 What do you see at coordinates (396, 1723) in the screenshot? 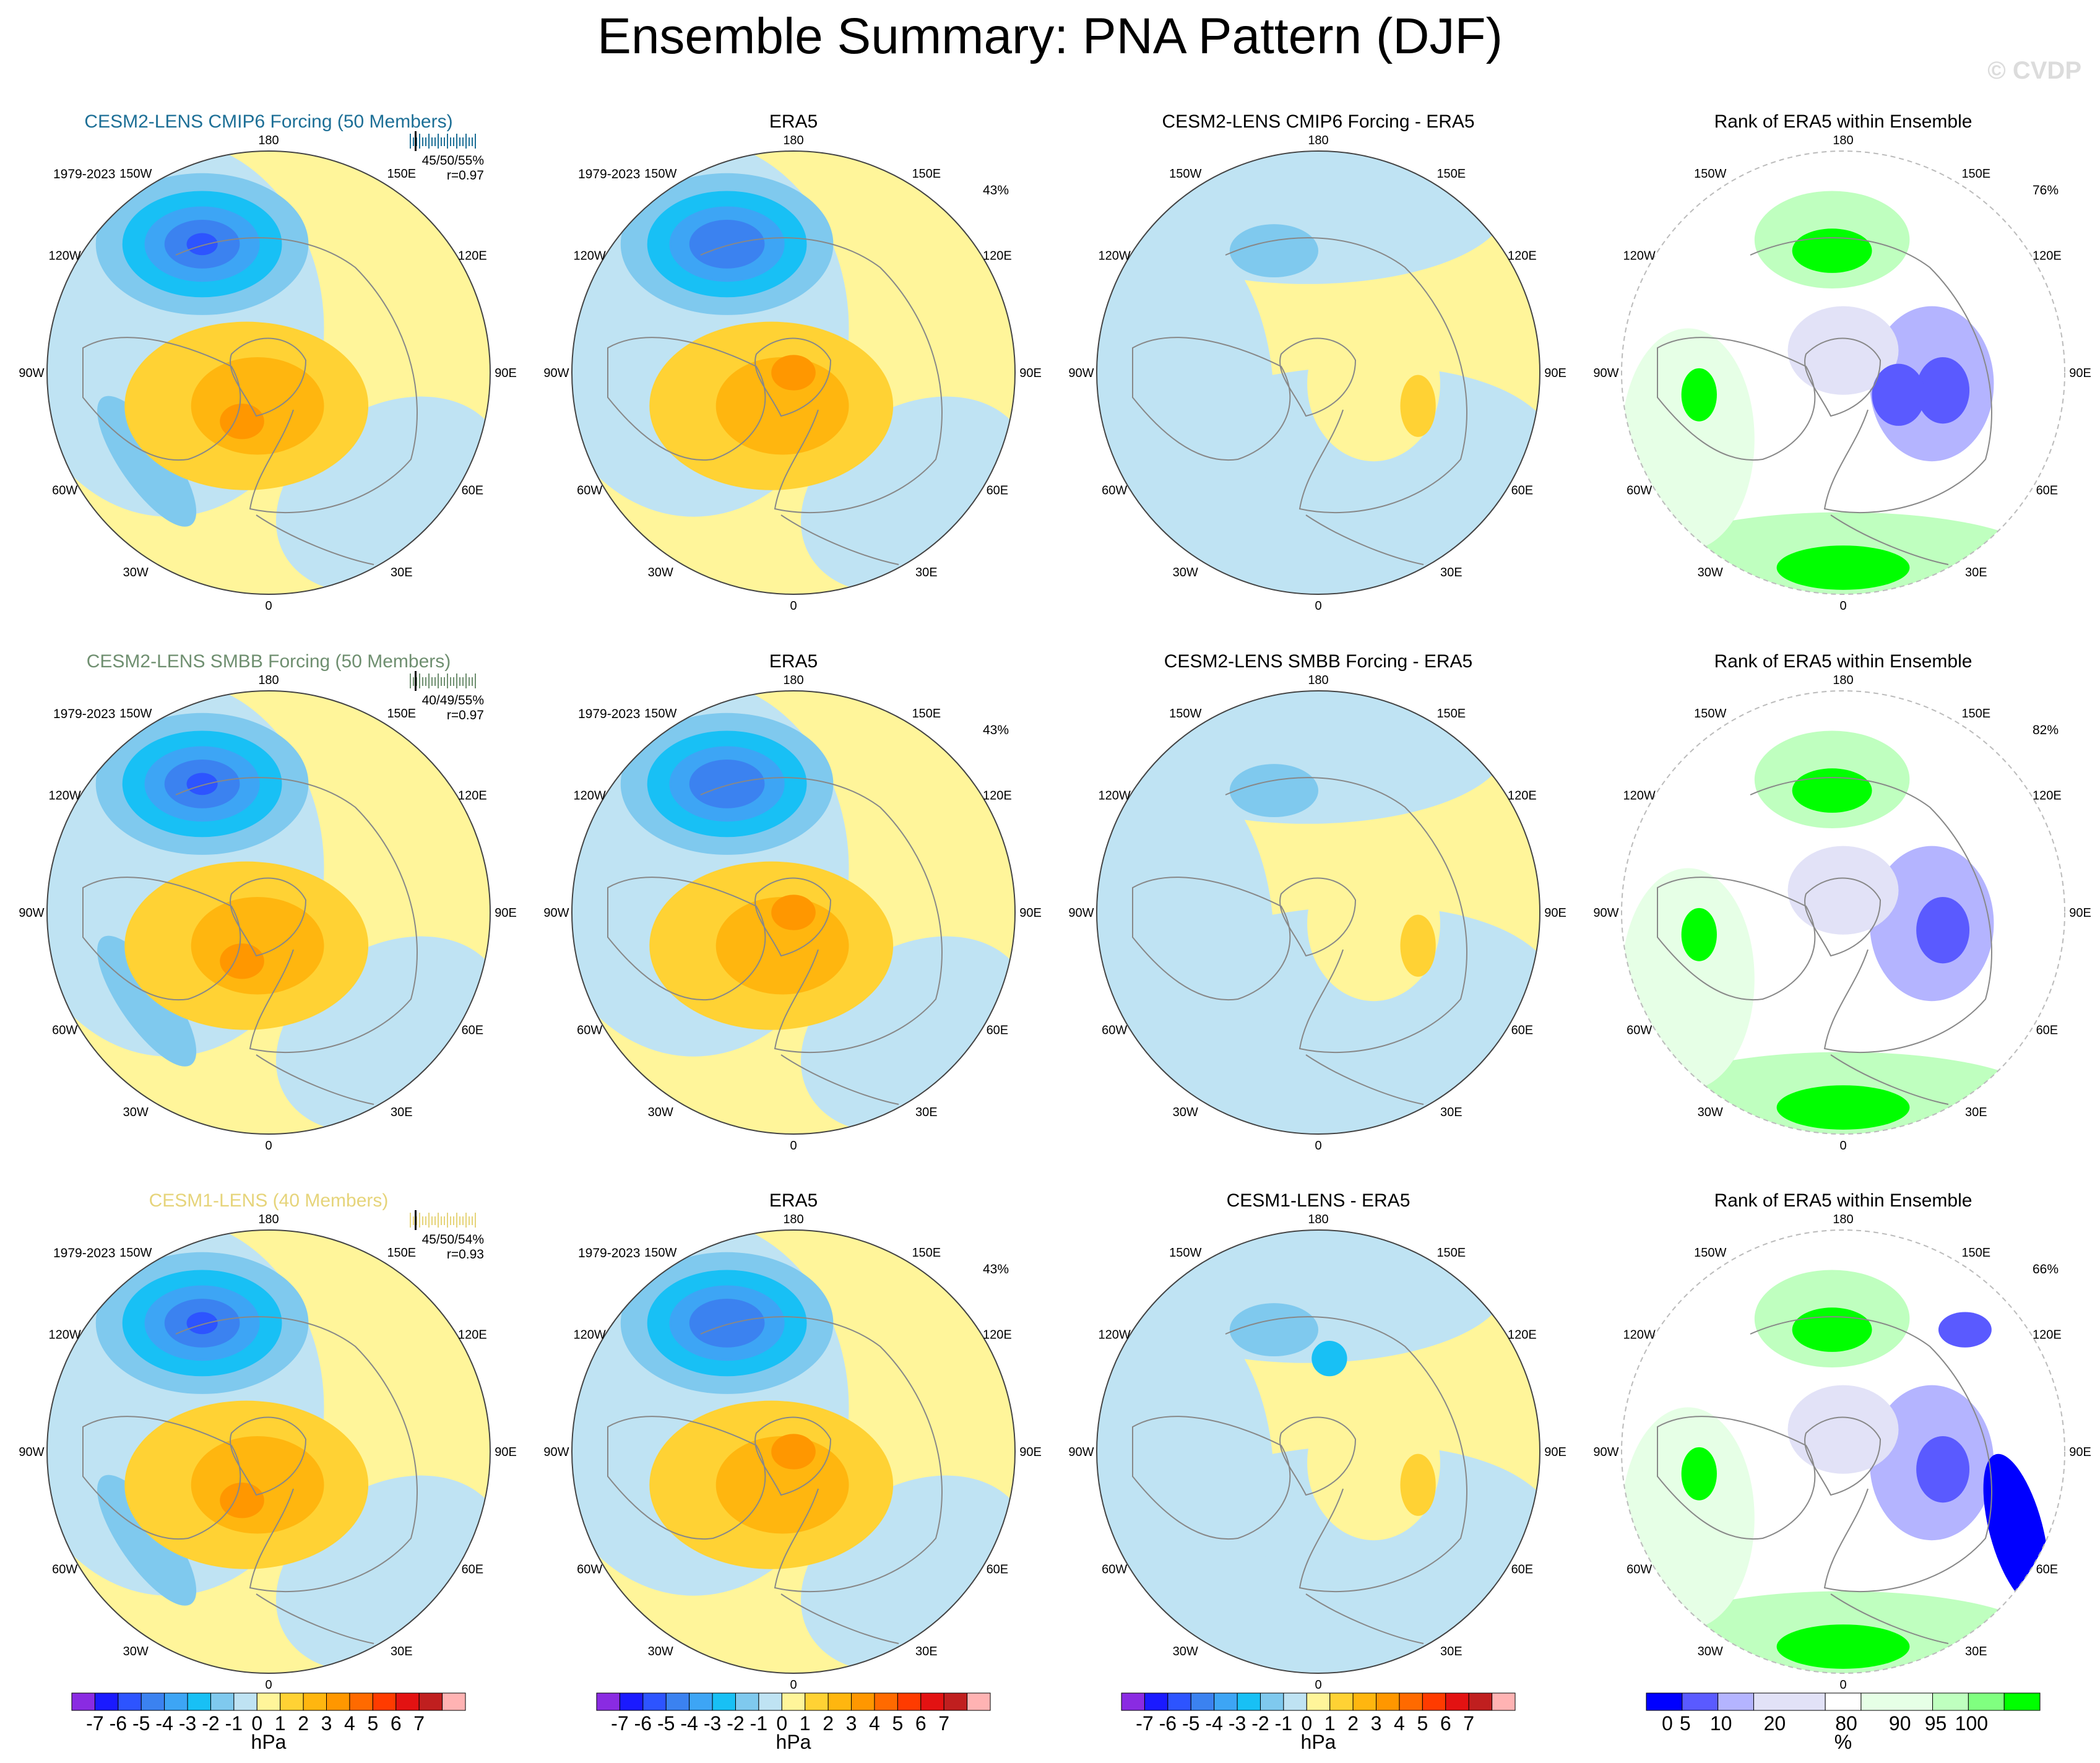
I see `colorbar-tick-label: 6` at bounding box center [396, 1723].